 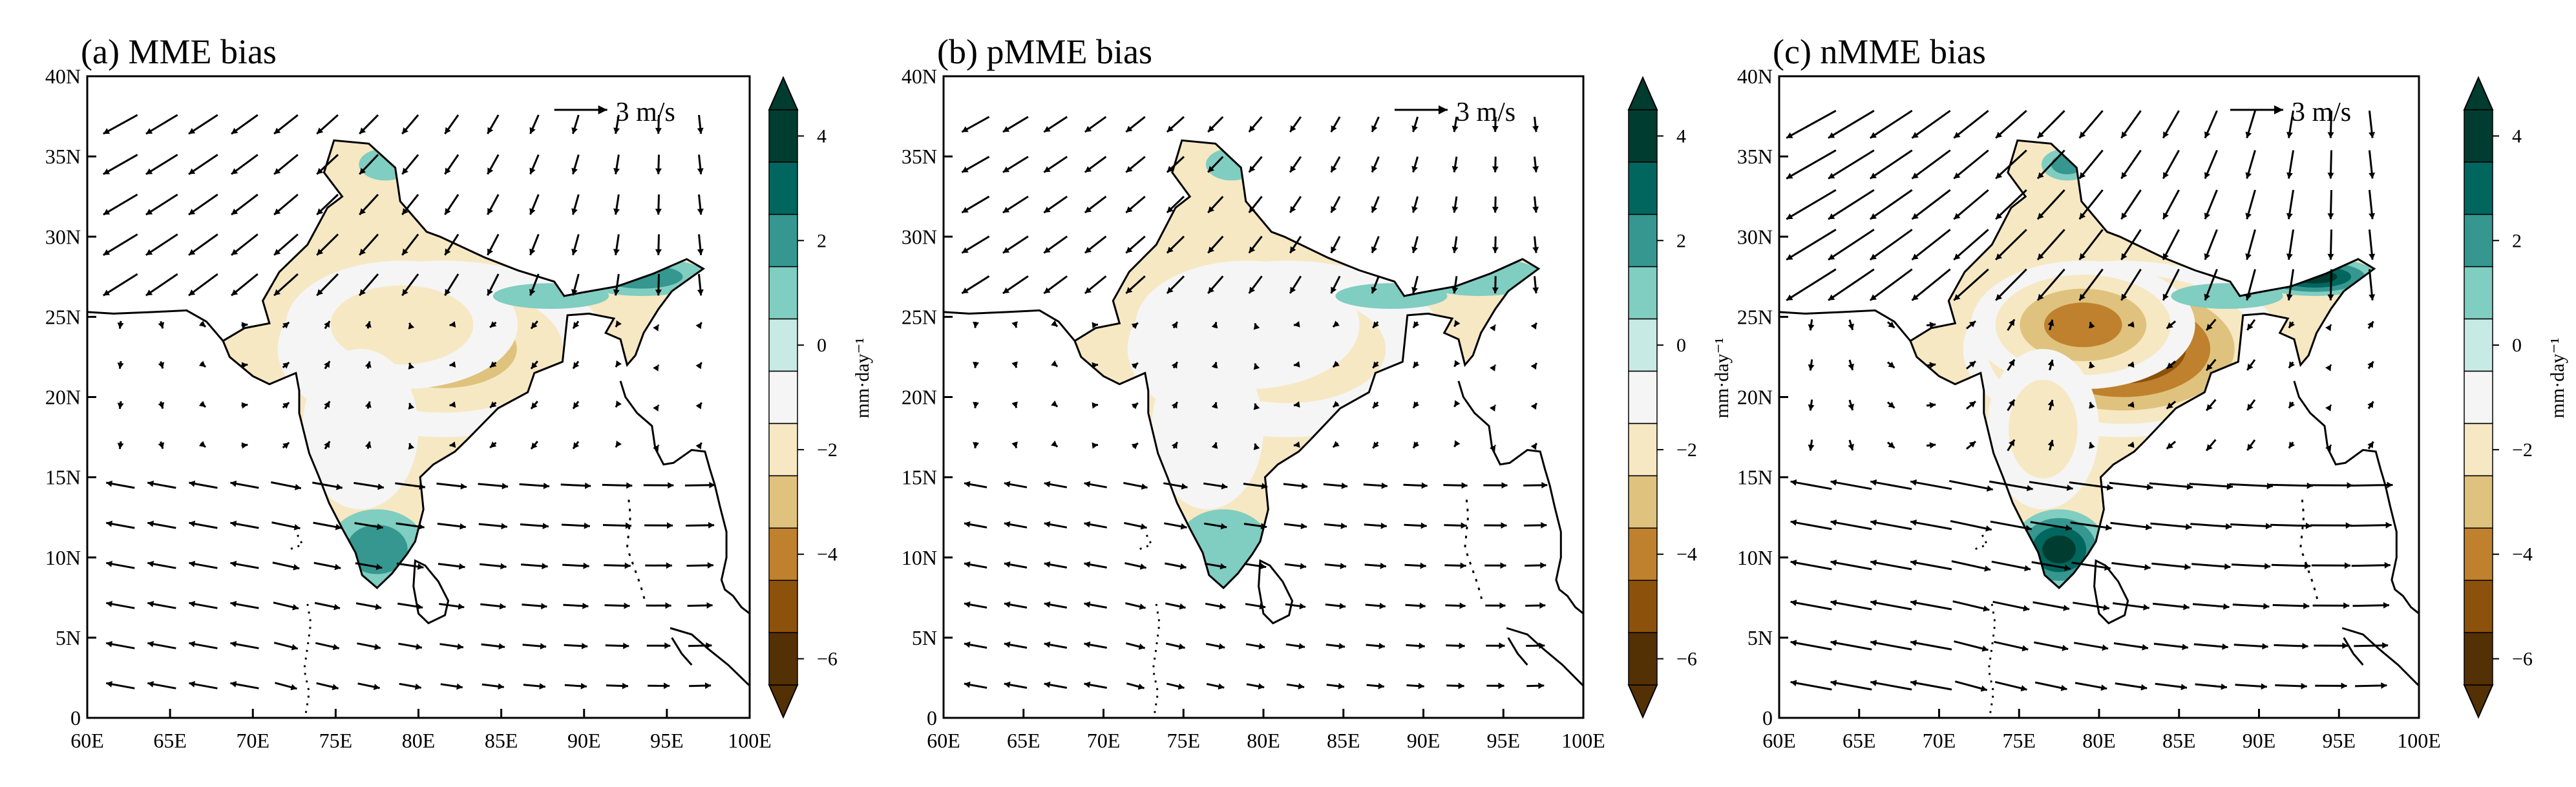 I want to click on coastline-sumatra-west, so click(x=682, y=651).